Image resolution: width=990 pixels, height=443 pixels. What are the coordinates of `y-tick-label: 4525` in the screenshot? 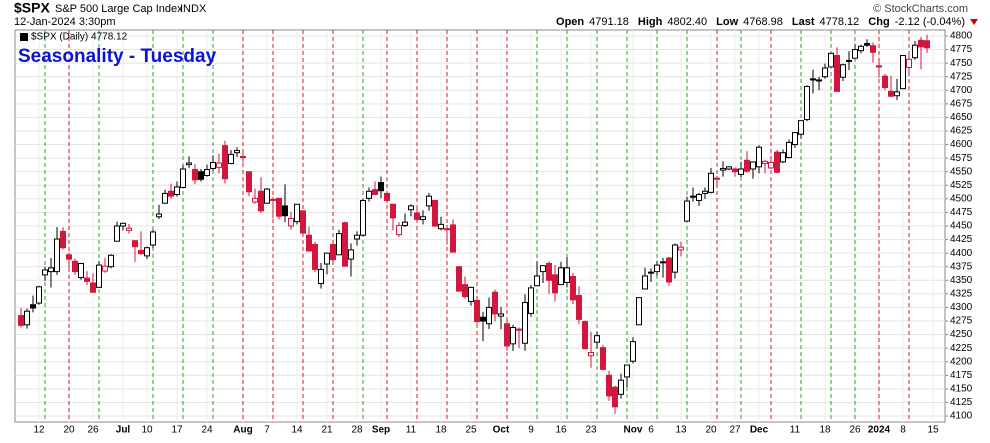 It's located at (961, 185).